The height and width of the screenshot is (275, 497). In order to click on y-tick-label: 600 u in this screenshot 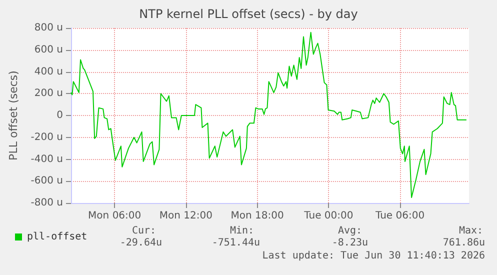, I will do `click(48, 50)`.